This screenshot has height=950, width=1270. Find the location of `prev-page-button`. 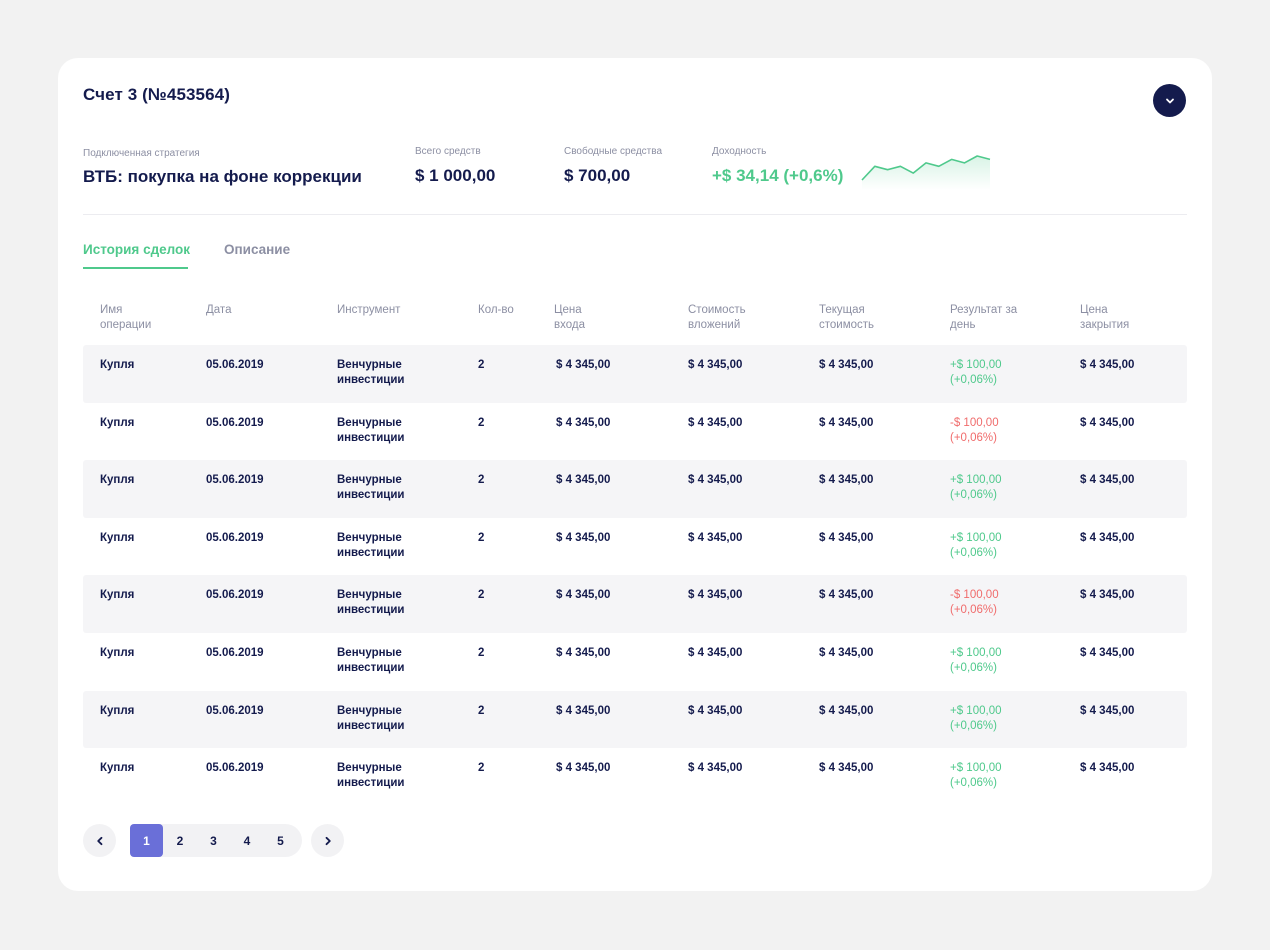

prev-page-button is located at coordinates (99, 840).